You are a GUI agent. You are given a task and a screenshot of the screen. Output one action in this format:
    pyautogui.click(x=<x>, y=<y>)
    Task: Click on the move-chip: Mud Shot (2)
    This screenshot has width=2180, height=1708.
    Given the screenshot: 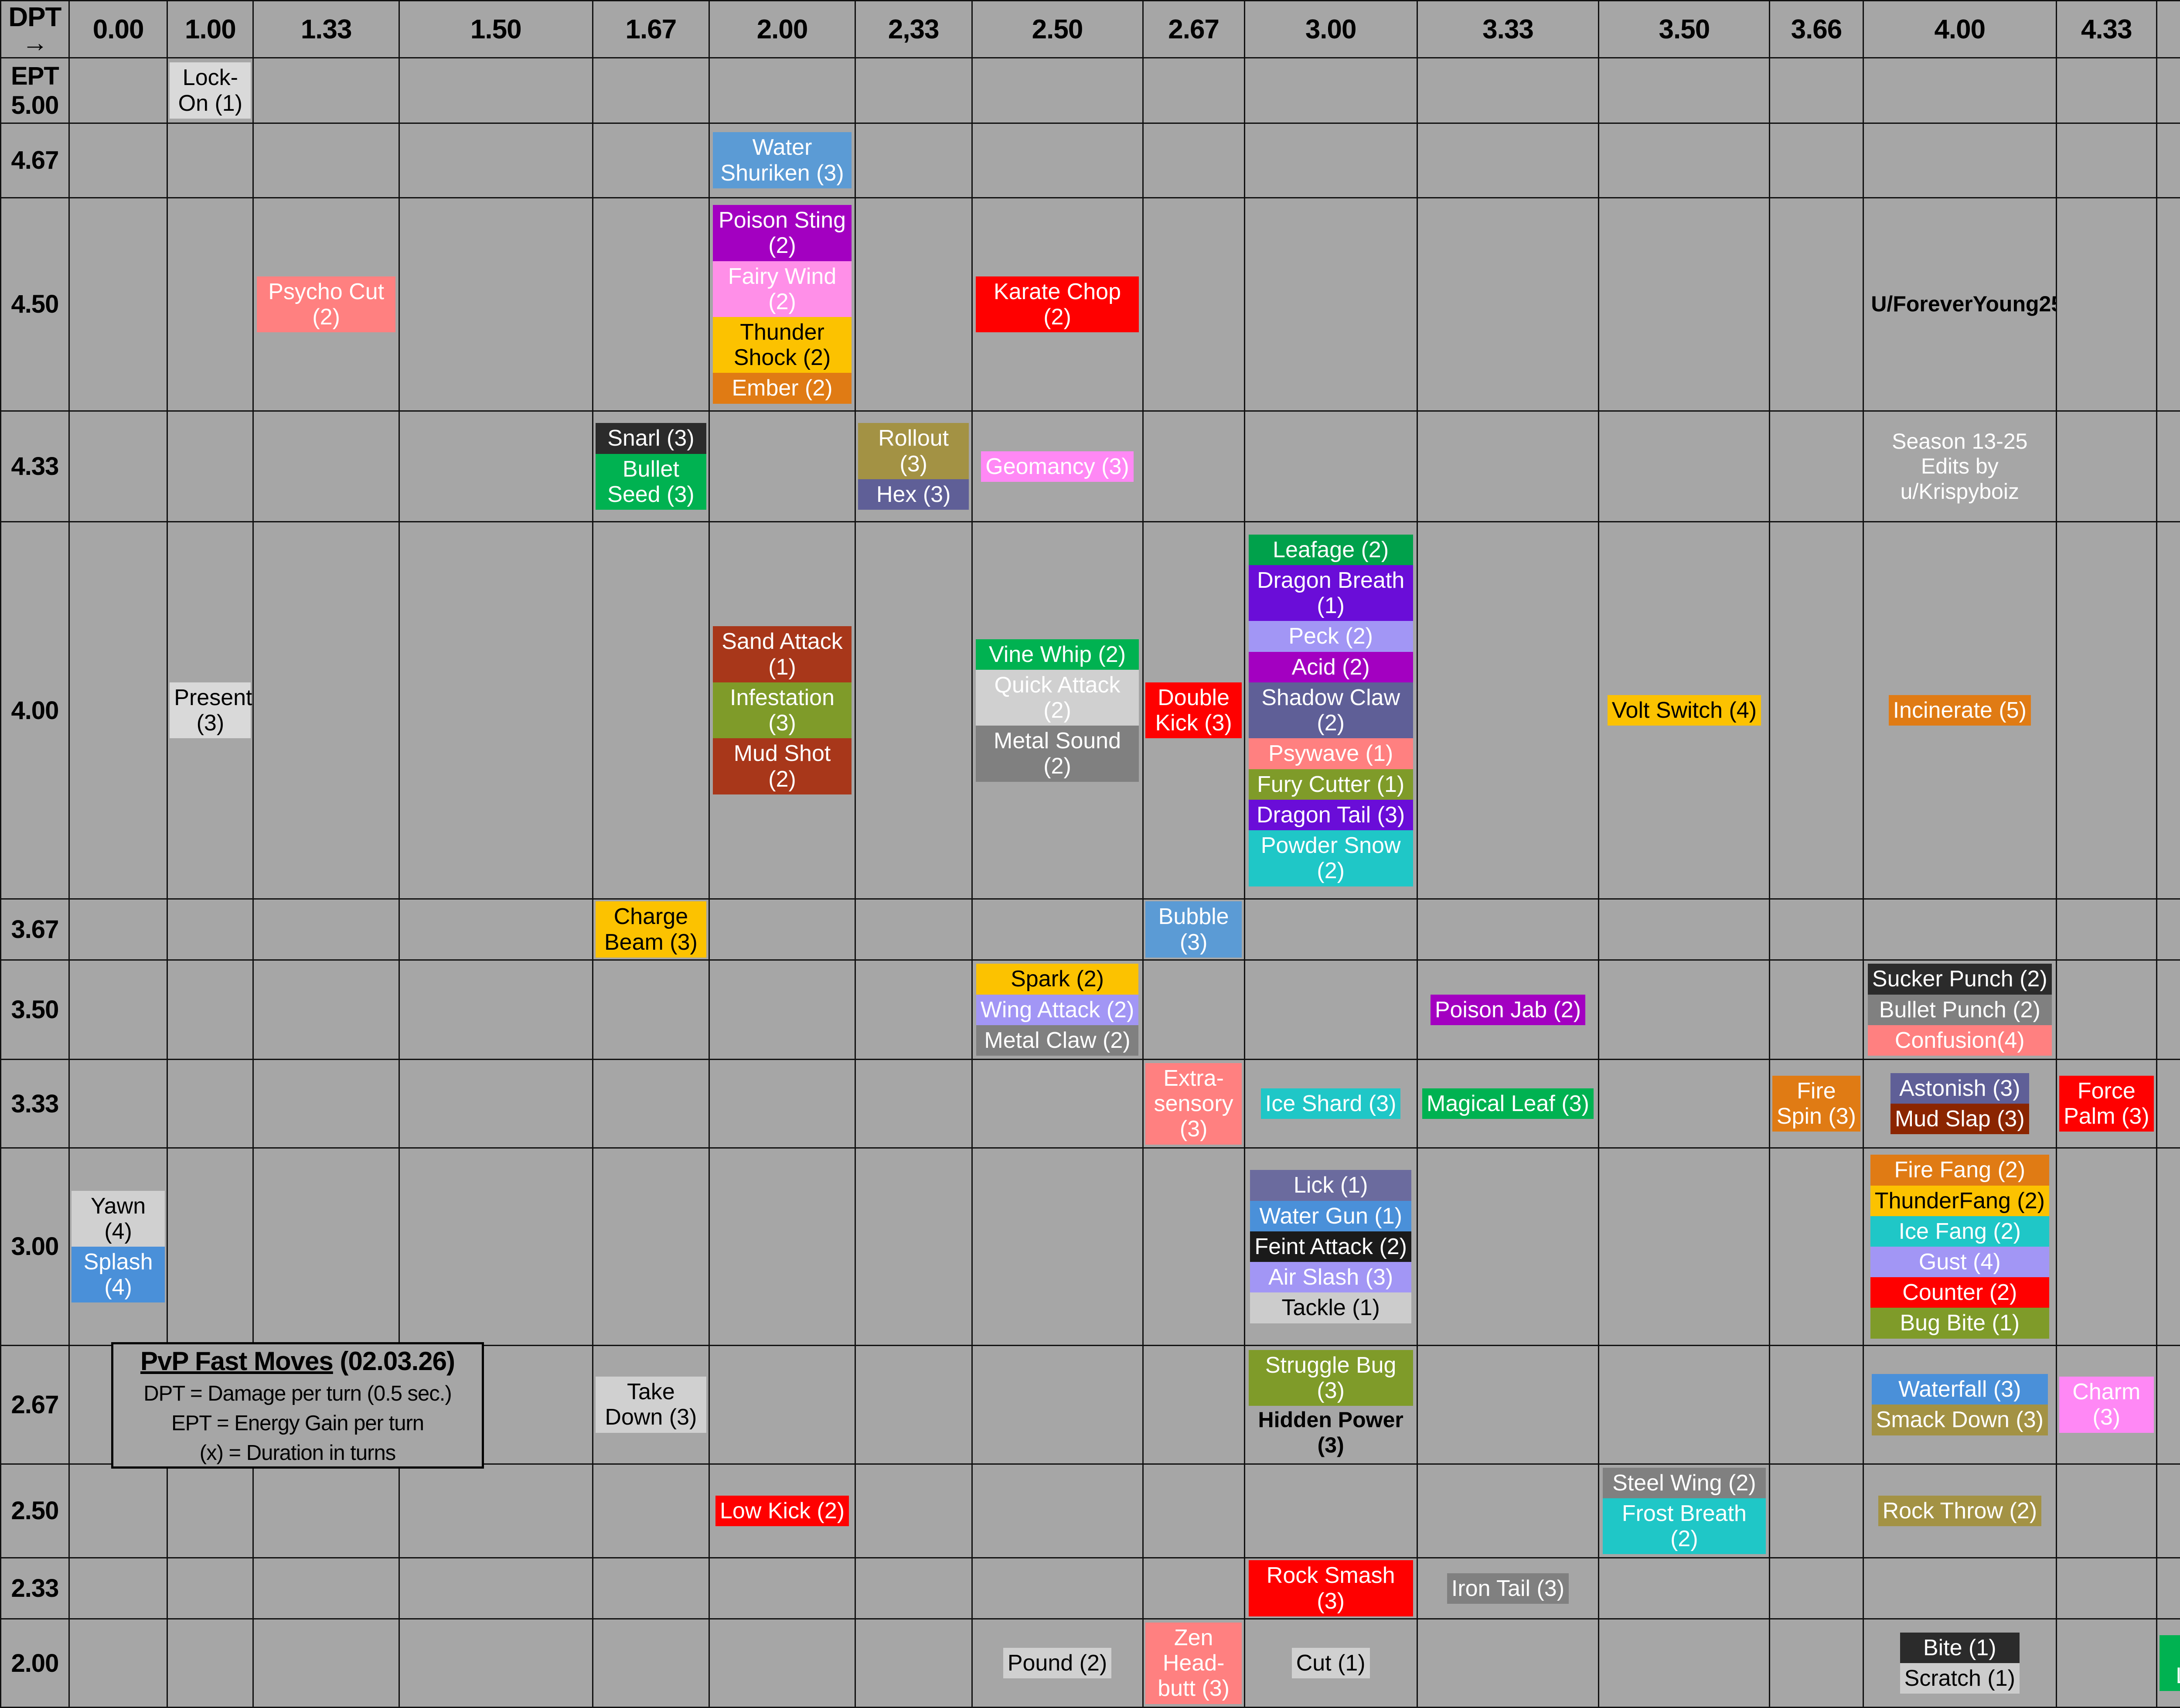 What is the action you would take?
    pyautogui.click(x=782, y=766)
    